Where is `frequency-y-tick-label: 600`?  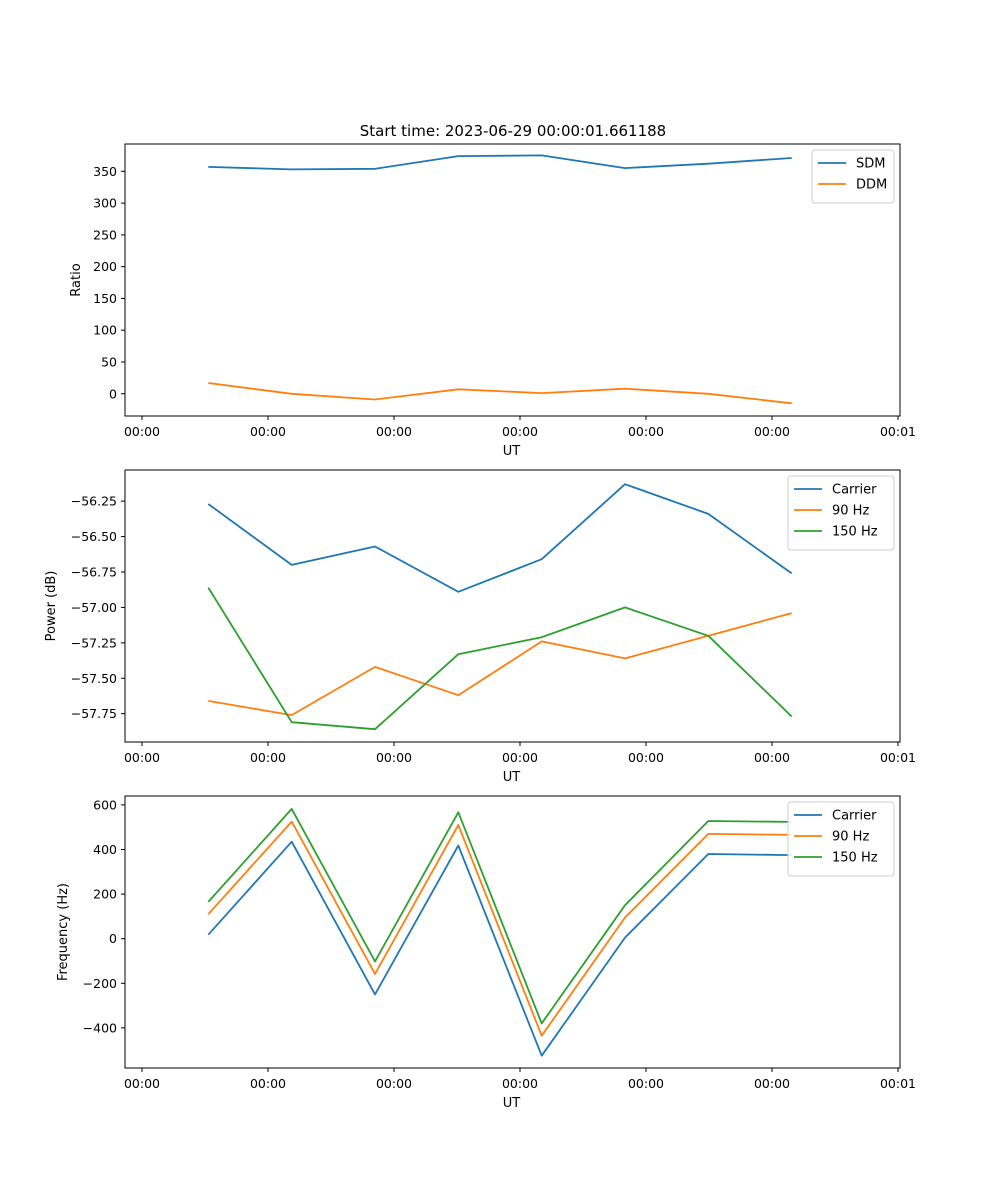 frequency-y-tick-label: 600 is located at coordinates (105, 804).